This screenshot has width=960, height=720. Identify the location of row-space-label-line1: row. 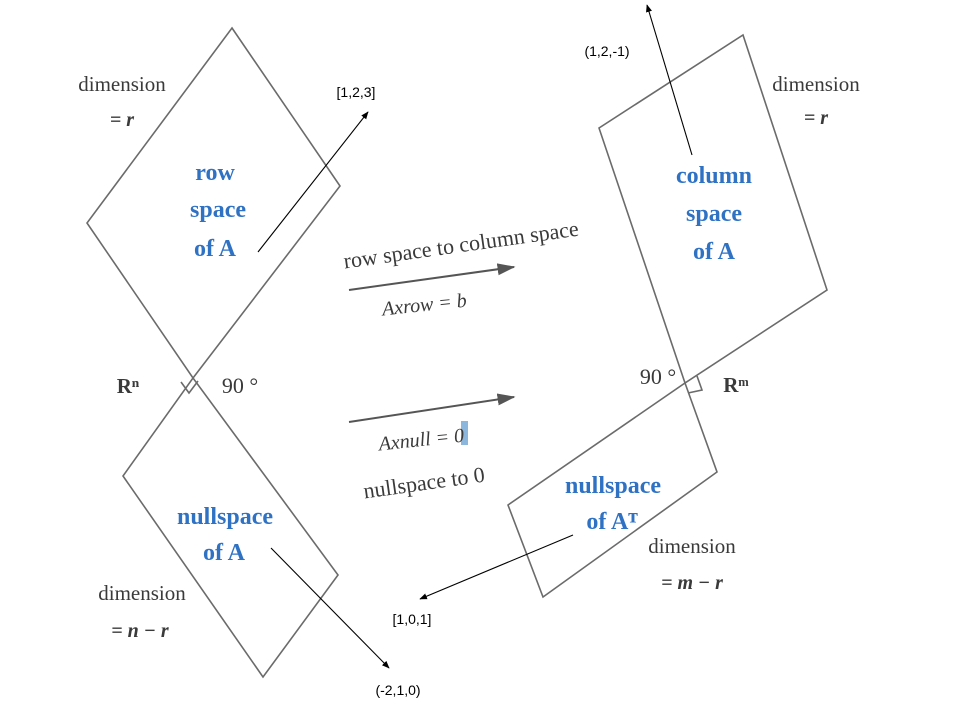
(215, 173).